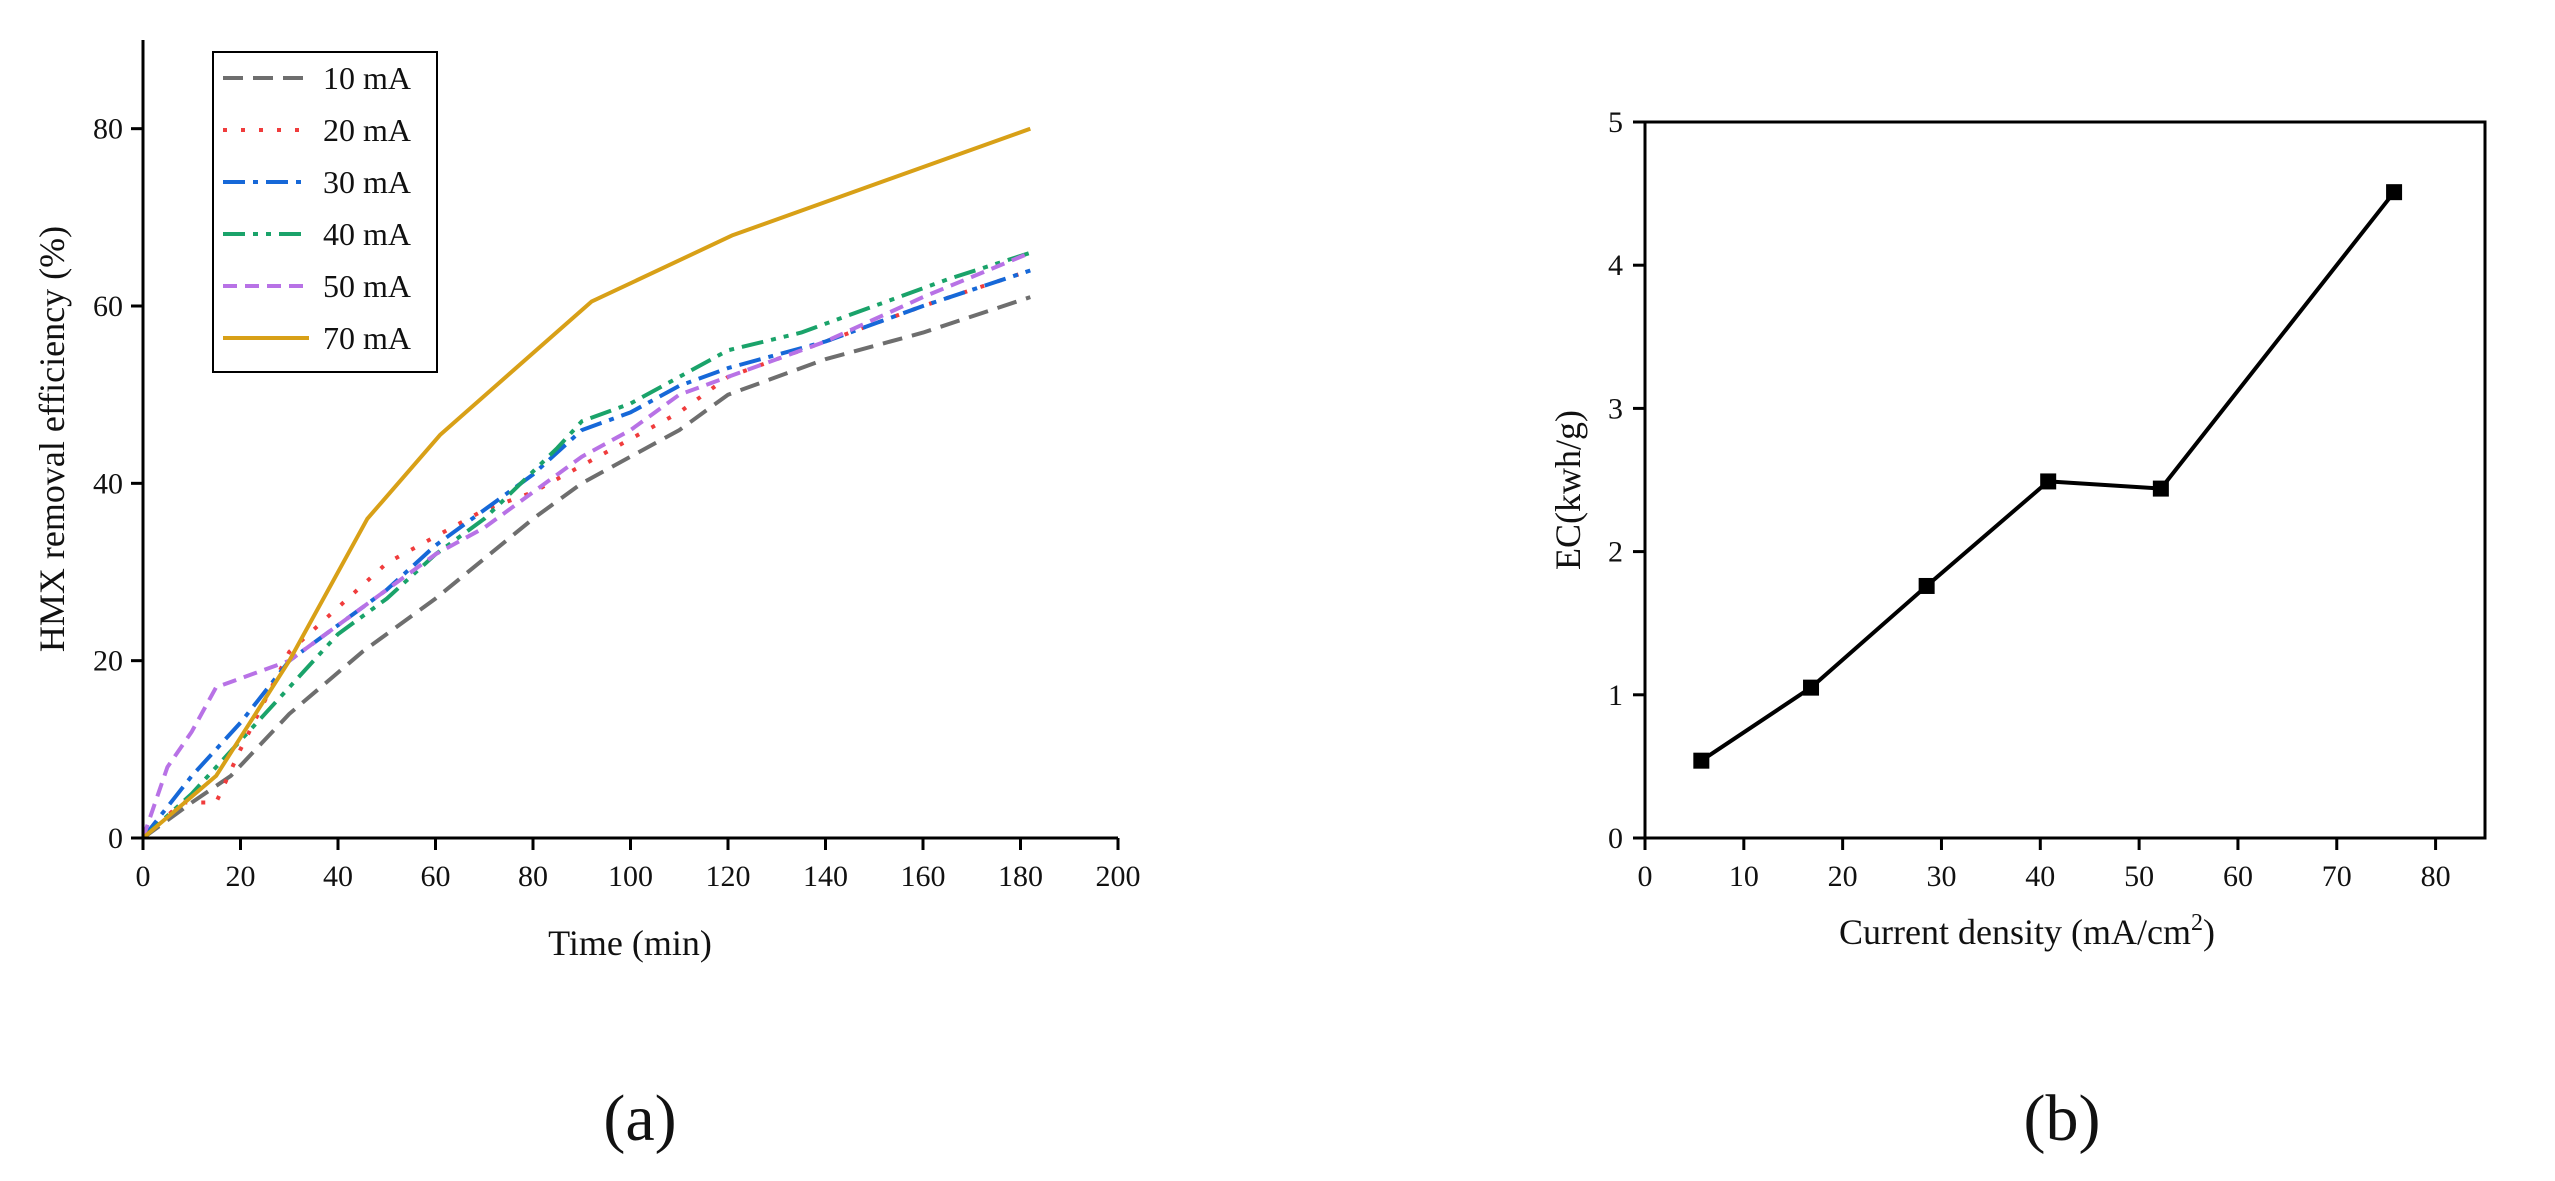  What do you see at coordinates (1843, 876) in the screenshot?
I see `panel-b-x-tick-label: 20` at bounding box center [1843, 876].